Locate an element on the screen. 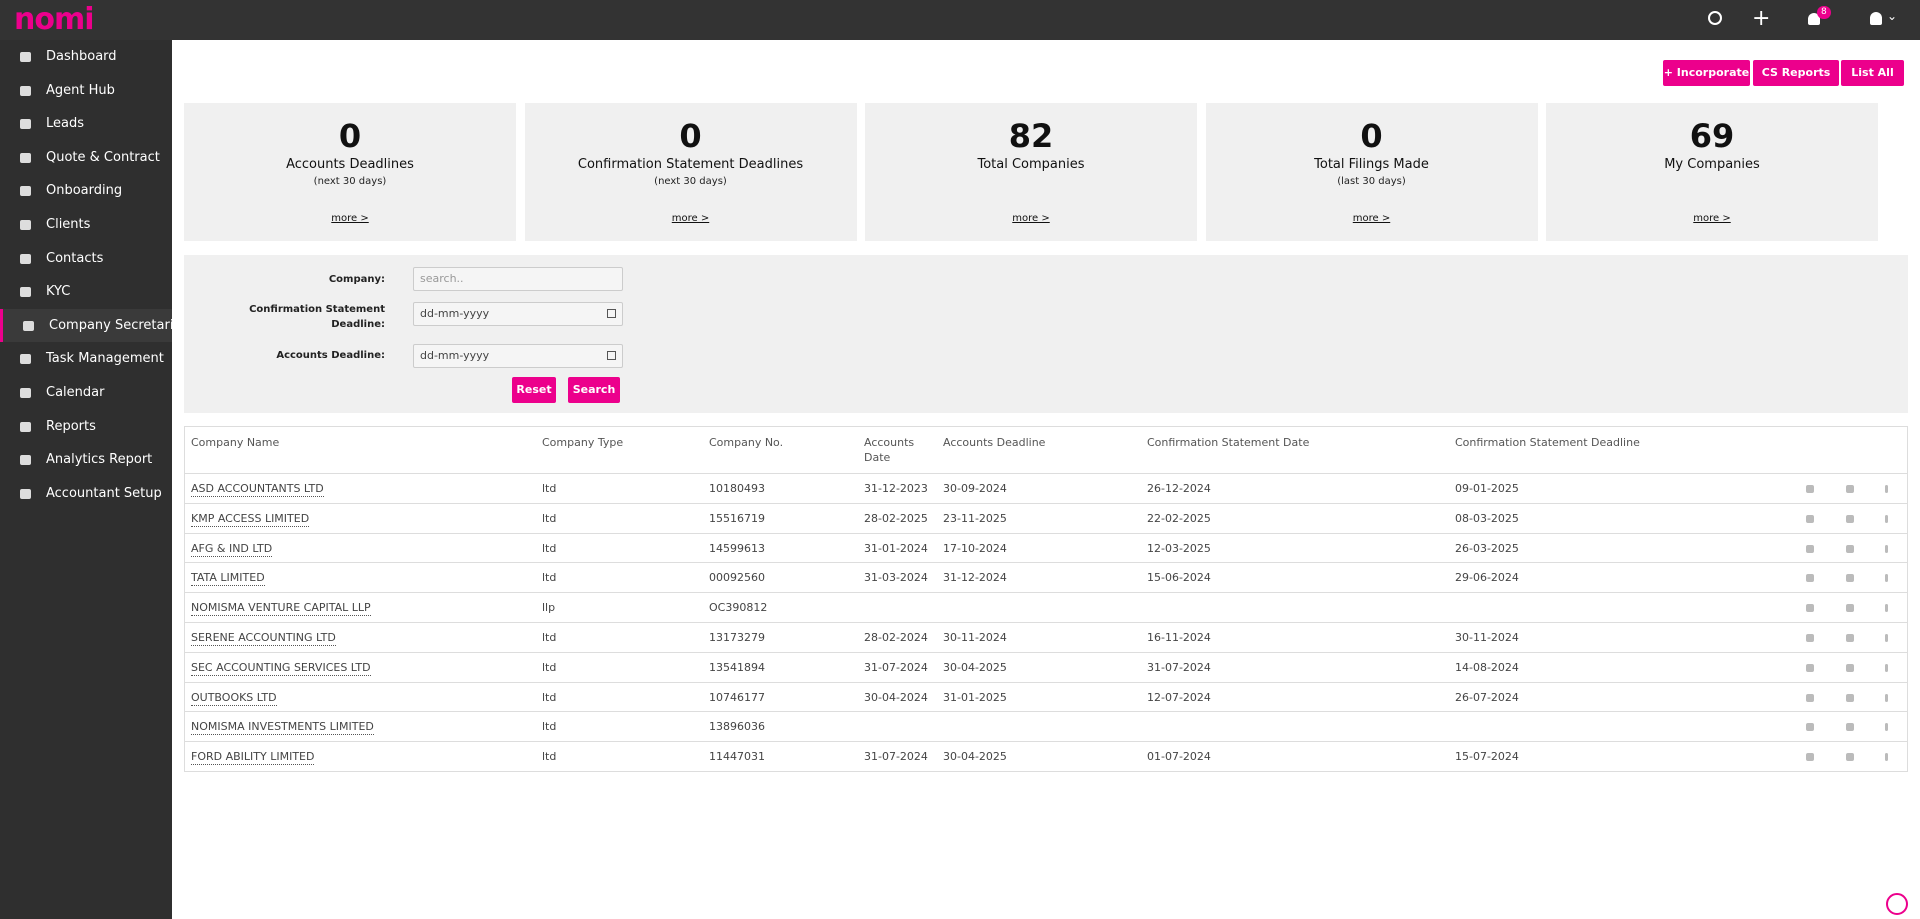  table-cell: 09-01-2025 is located at coordinates (1487, 488).